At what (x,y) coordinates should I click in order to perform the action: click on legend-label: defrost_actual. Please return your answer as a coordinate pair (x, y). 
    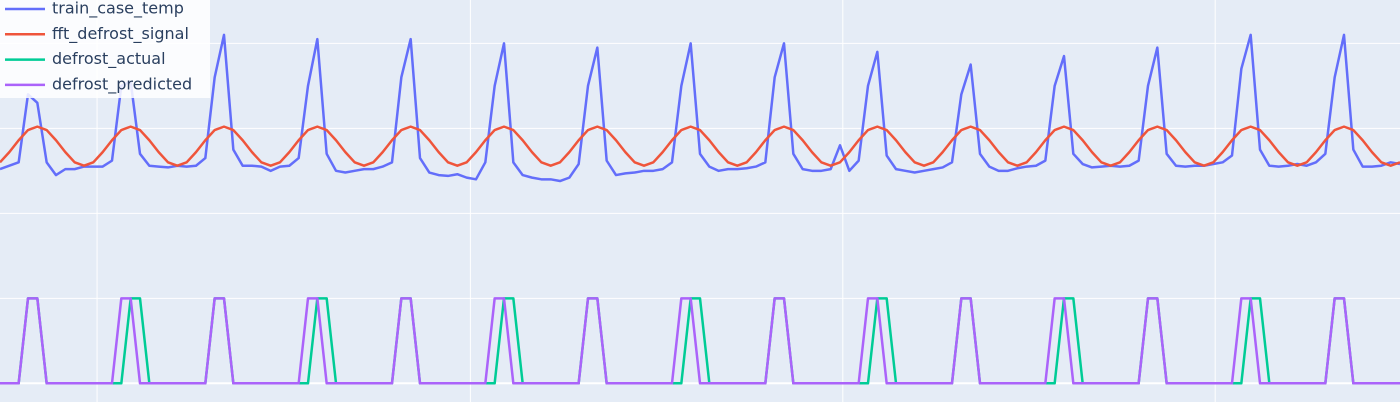
    Looking at the image, I should click on (109, 59).